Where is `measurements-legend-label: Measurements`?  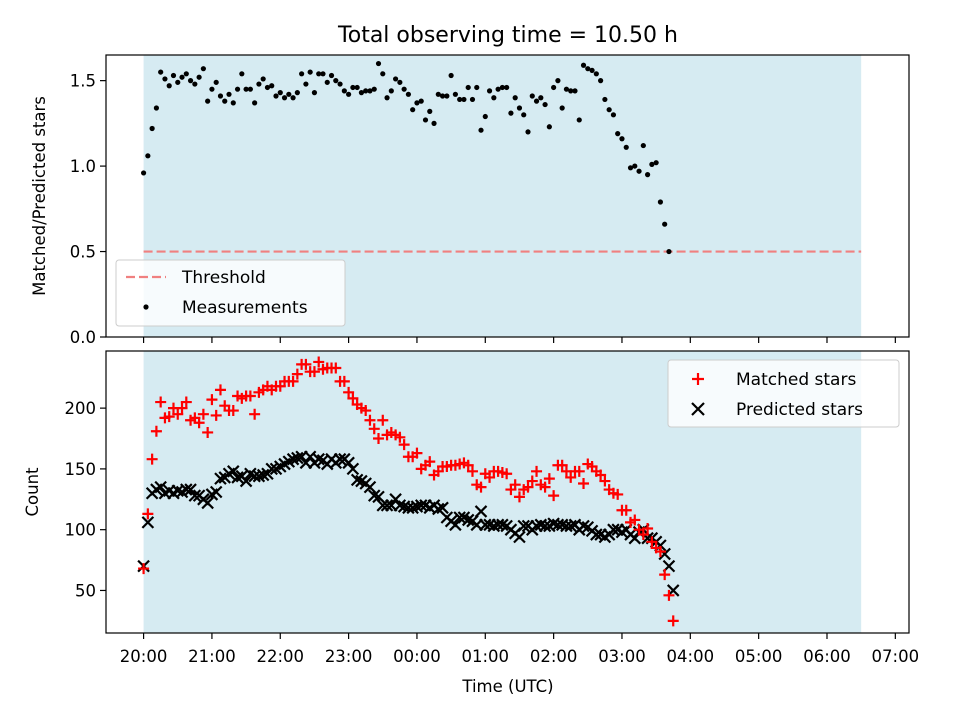 measurements-legend-label: Measurements is located at coordinates (245, 308).